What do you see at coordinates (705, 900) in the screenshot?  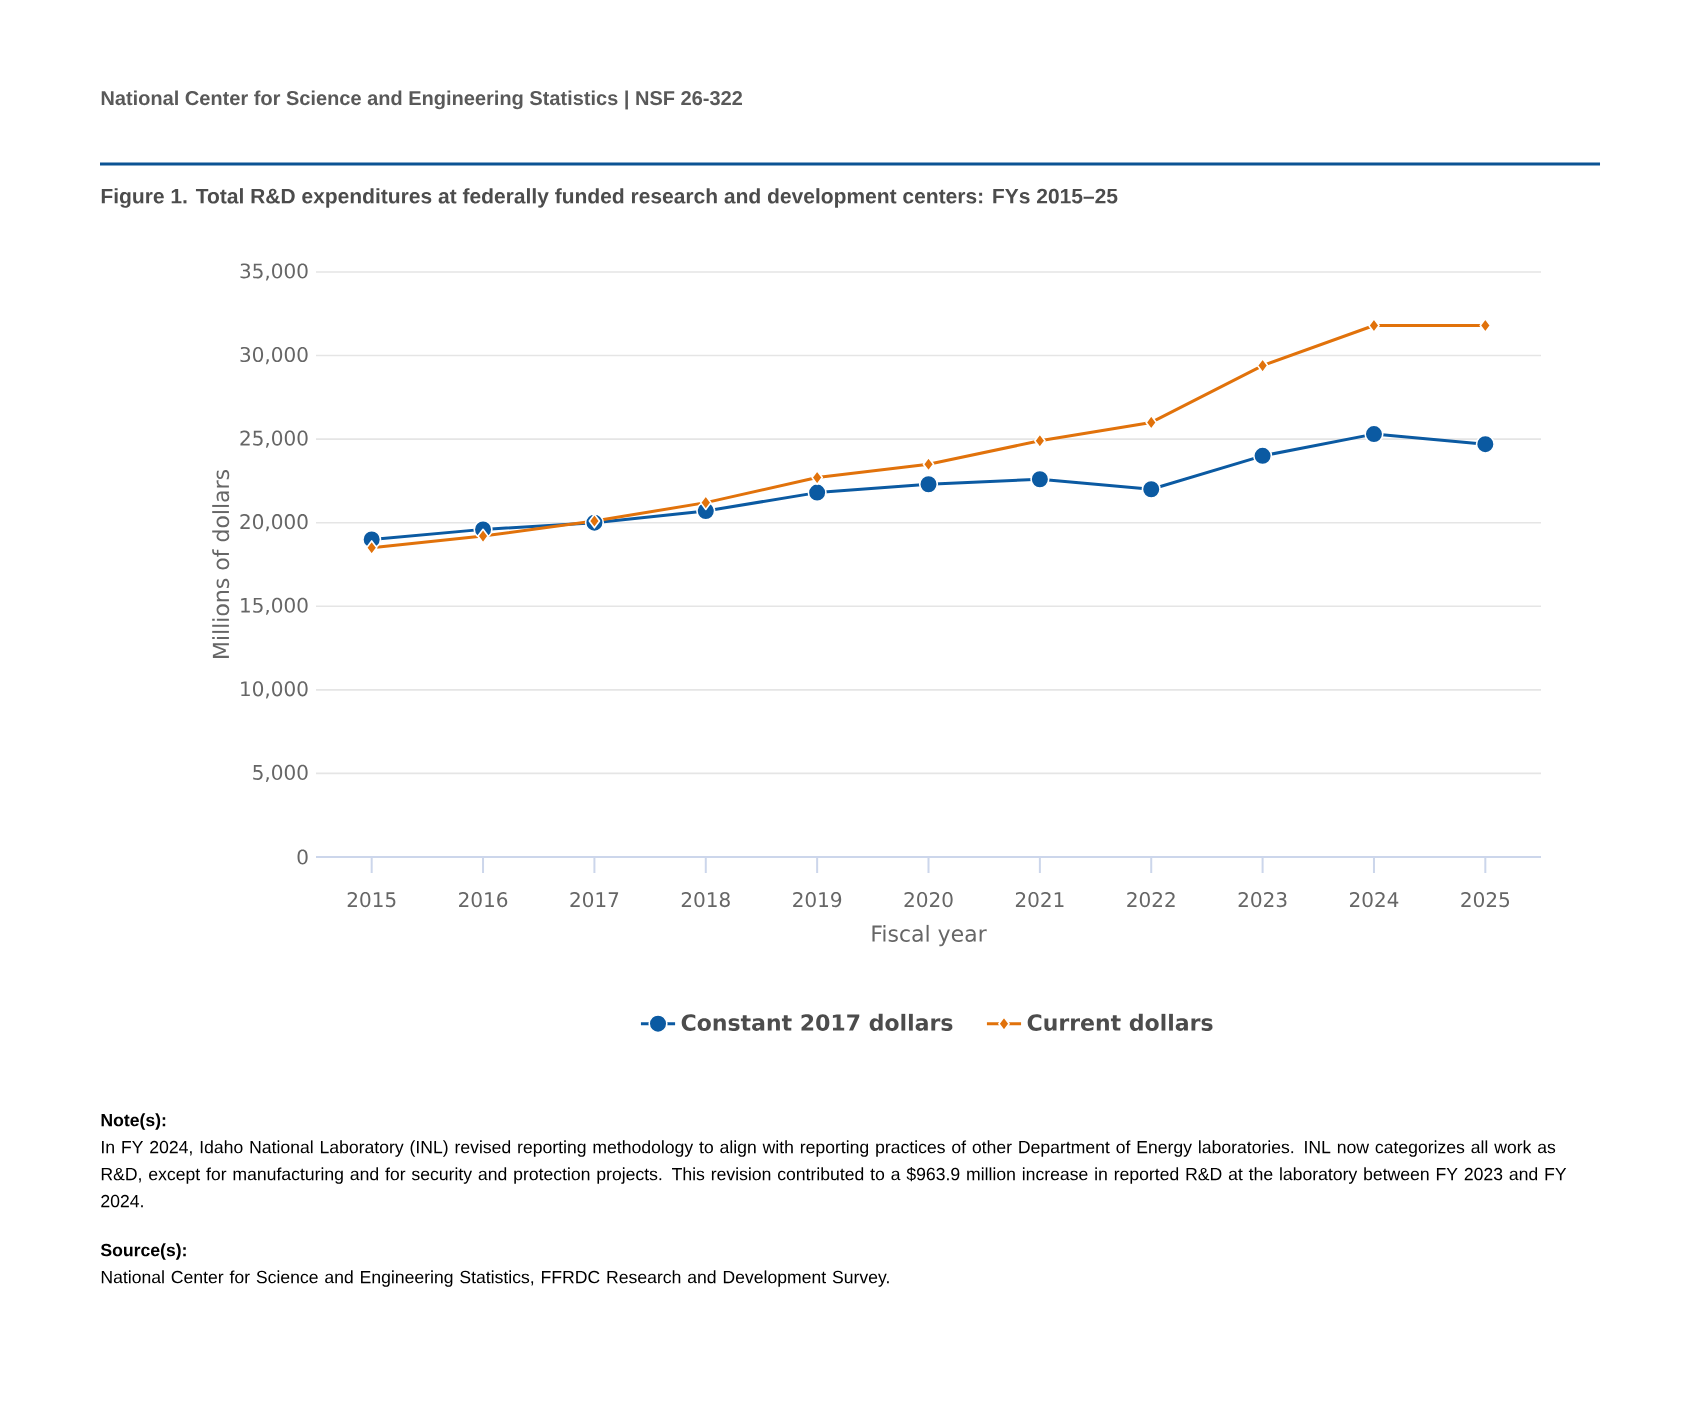 I see `x-tick-label: 2018` at bounding box center [705, 900].